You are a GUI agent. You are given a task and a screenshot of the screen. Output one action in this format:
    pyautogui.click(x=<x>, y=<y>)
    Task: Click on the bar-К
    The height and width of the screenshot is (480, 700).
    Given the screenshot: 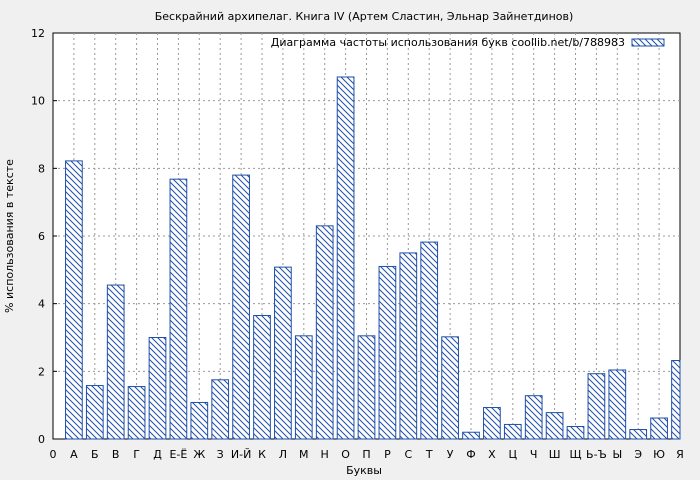 What is the action you would take?
    pyautogui.click(x=262, y=377)
    